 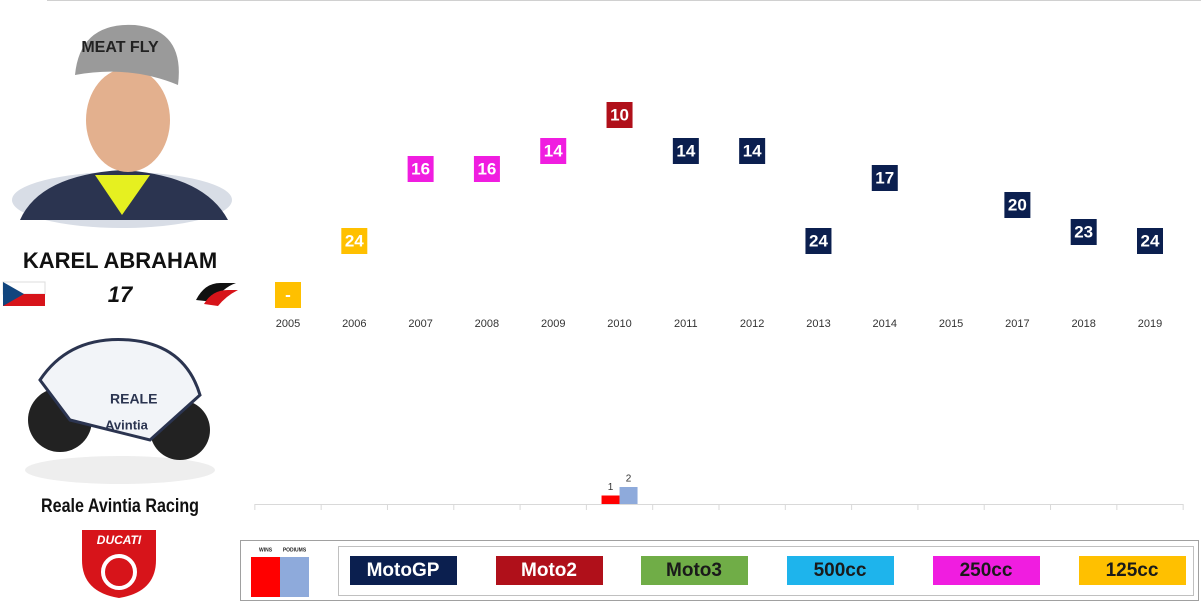 What do you see at coordinates (120, 506) in the screenshot?
I see `team-name: Reale Avintia Racing` at bounding box center [120, 506].